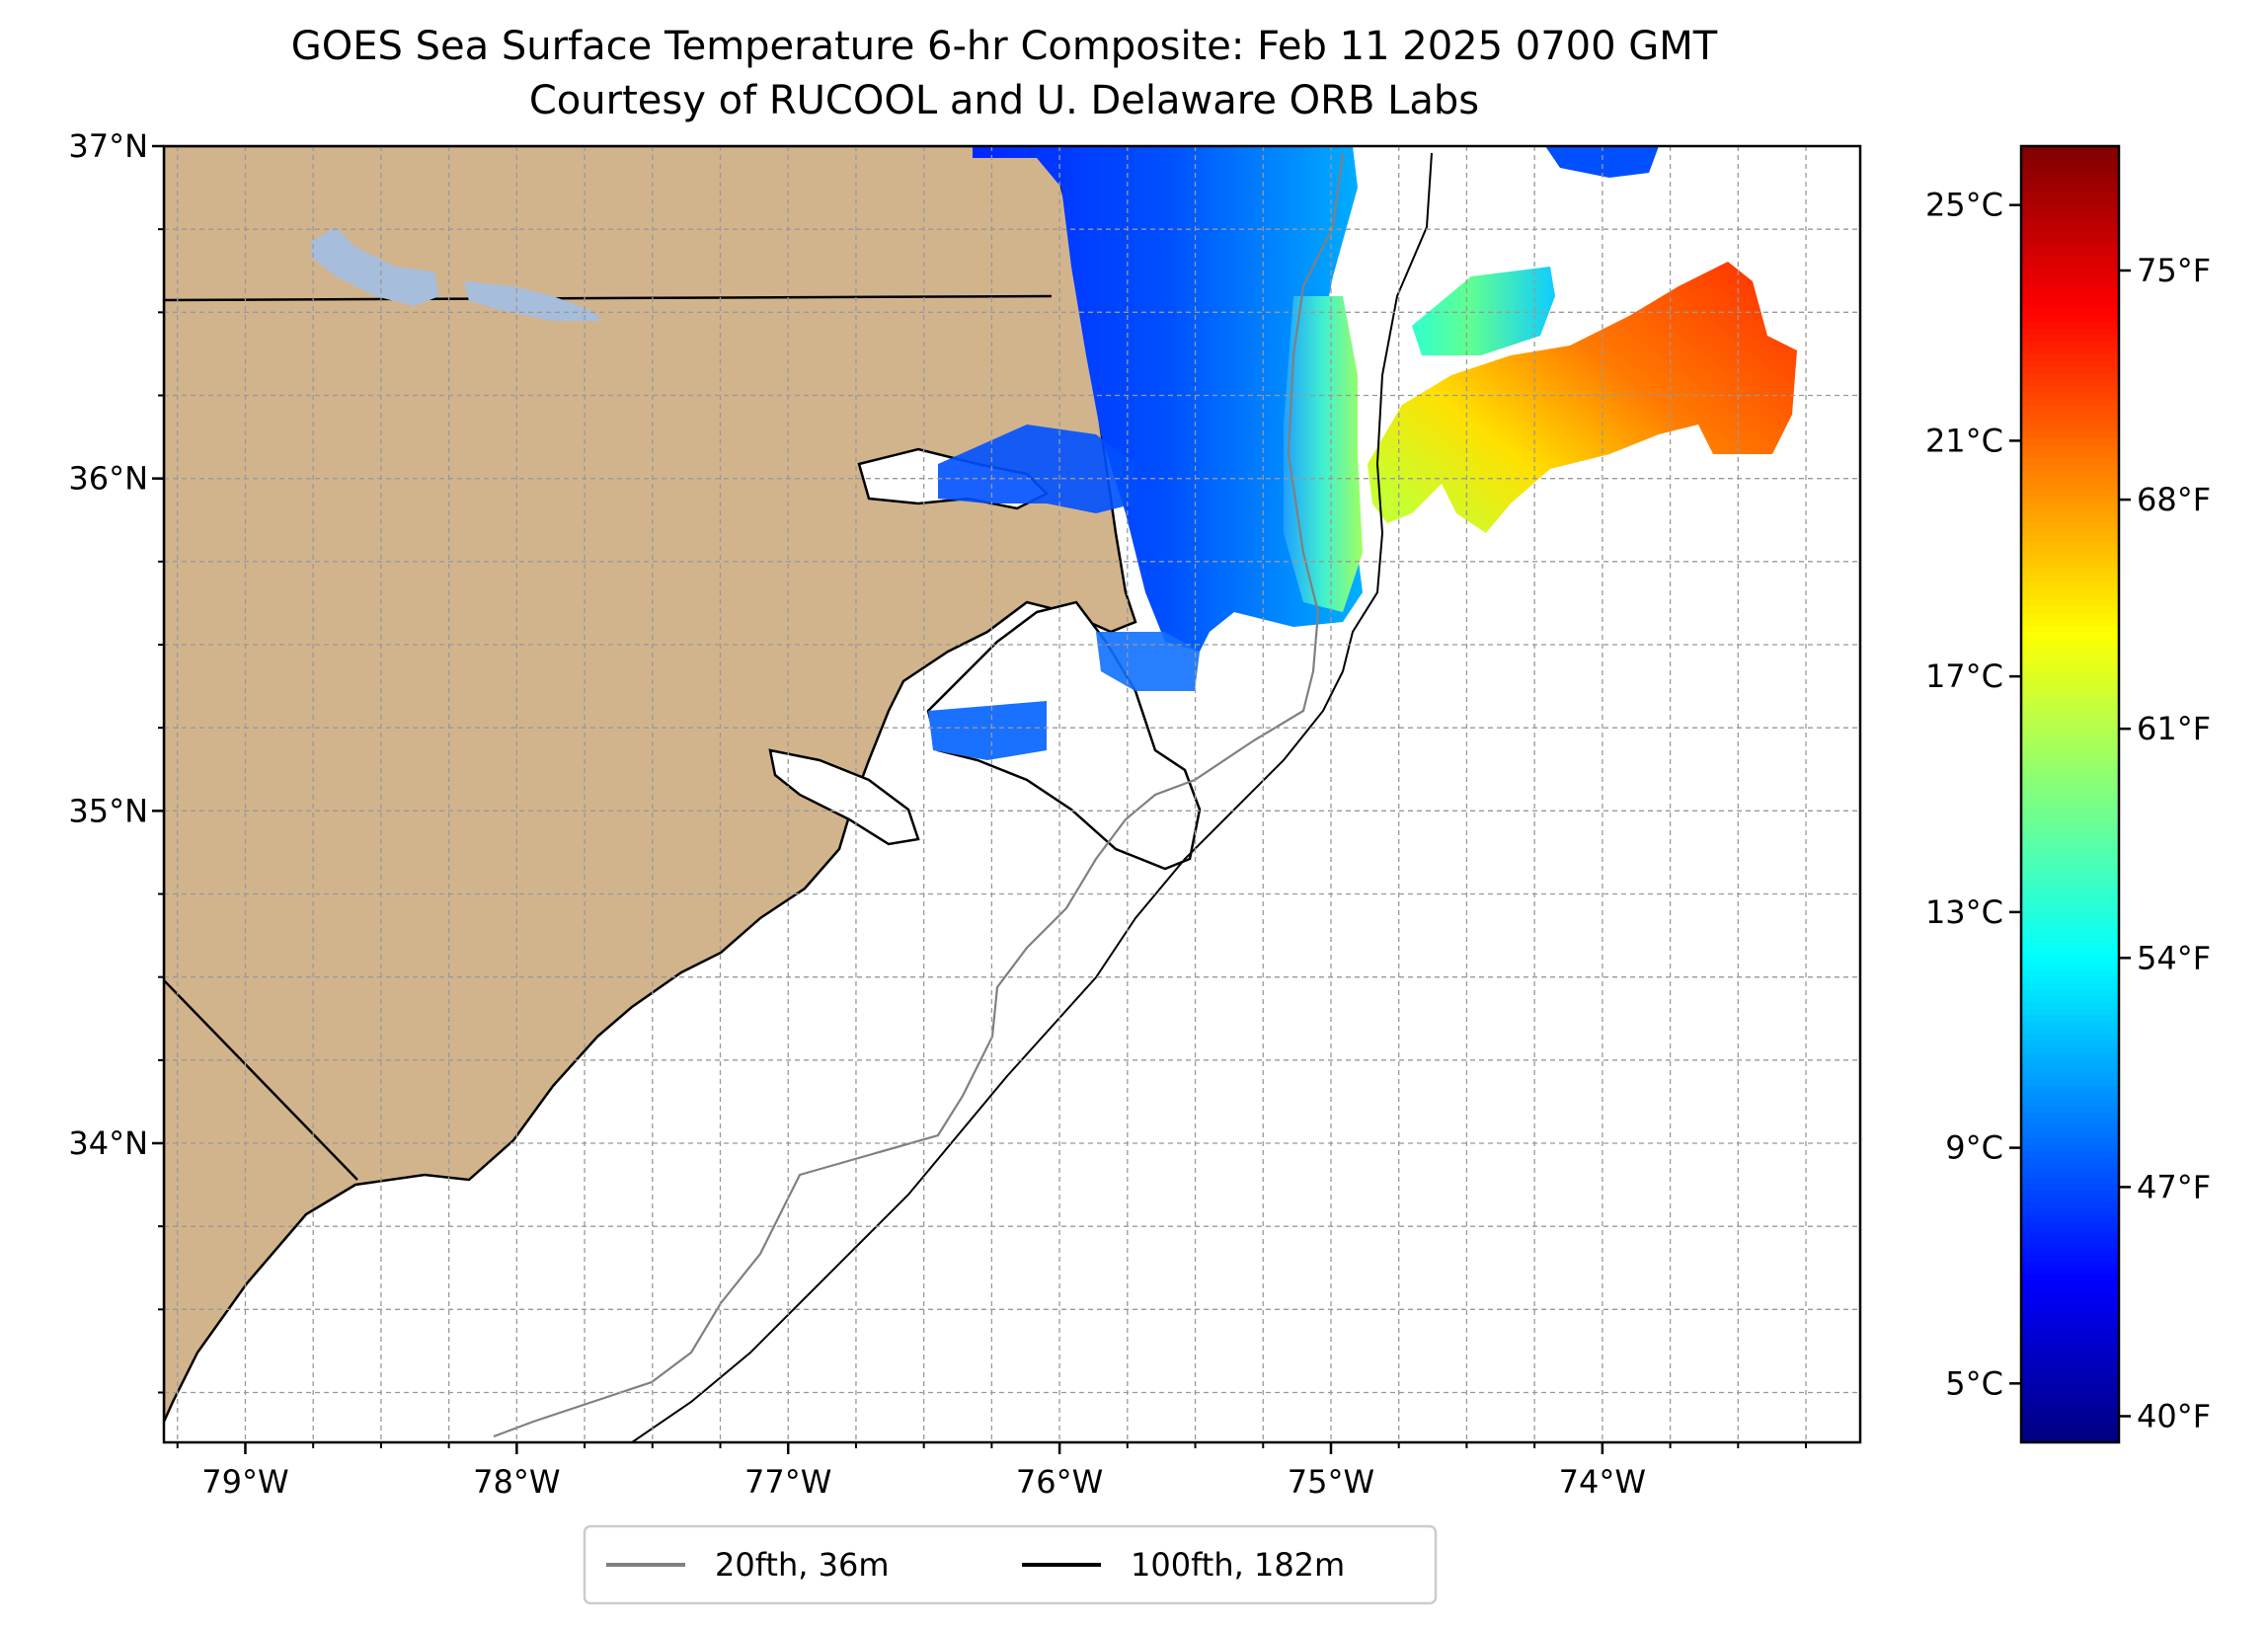 The height and width of the screenshot is (1626, 2268). I want to click on state-border-va-nc, so click(608, 298).